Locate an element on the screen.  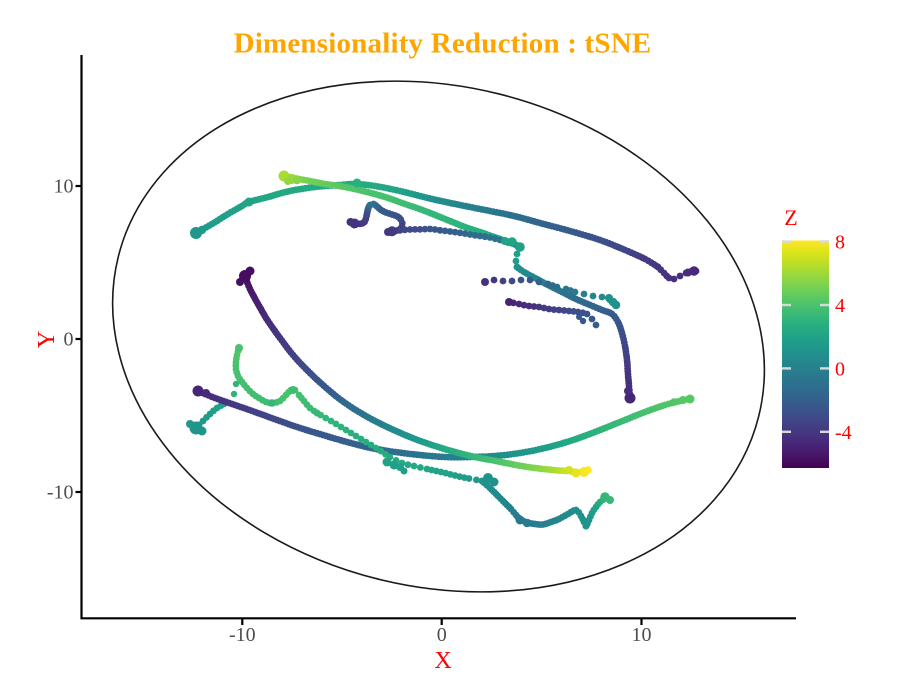
svg-text: Y is located at coordinates (47, 339).